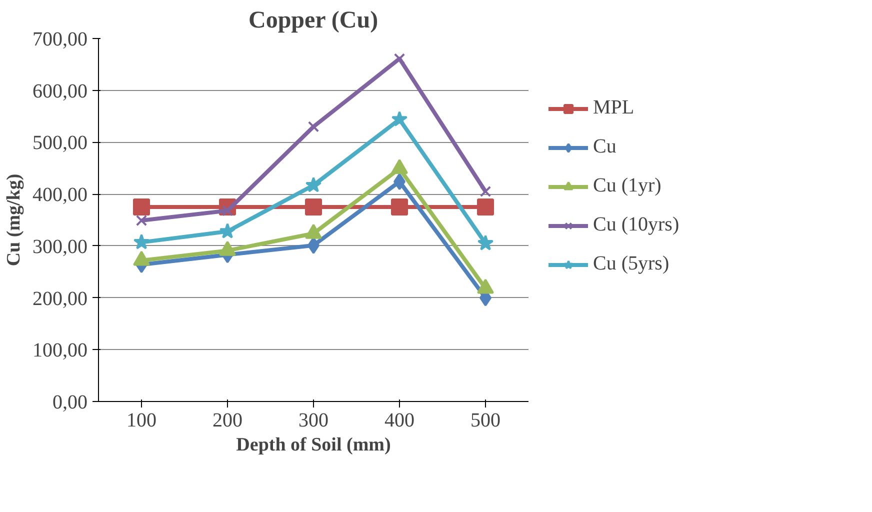 The height and width of the screenshot is (512, 872). I want to click on x-axis-title: Depth of Soil (mm), so click(313, 445).